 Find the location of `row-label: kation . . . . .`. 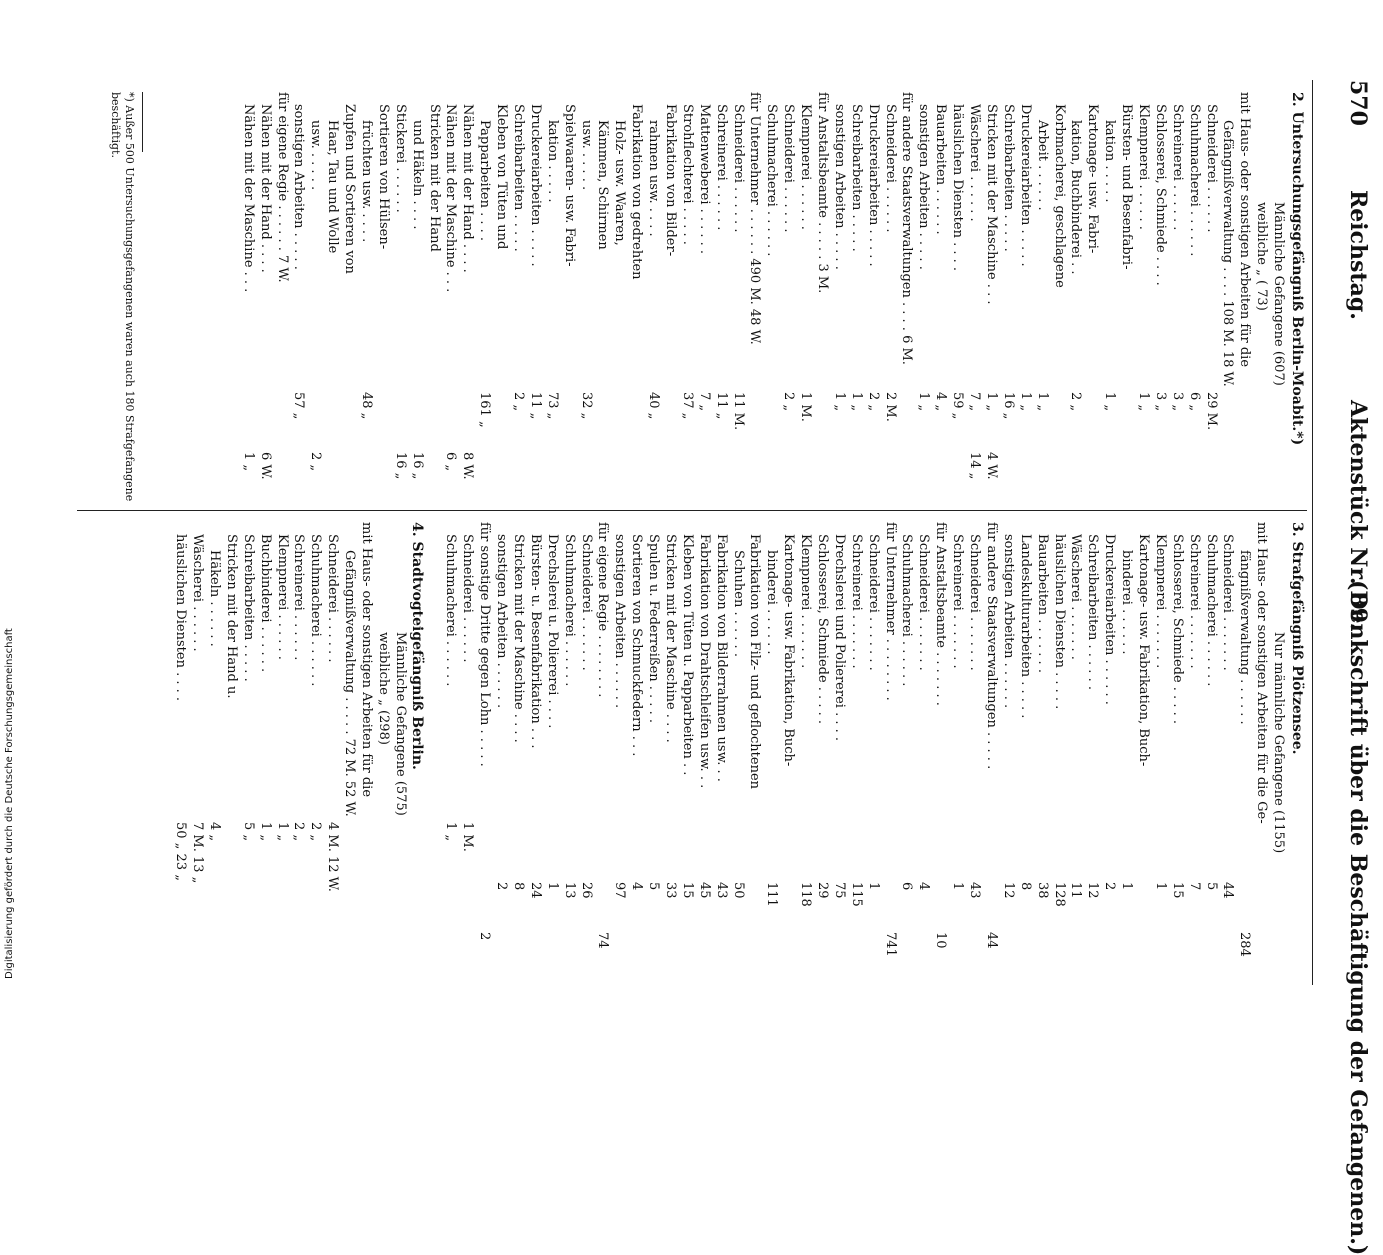

row-label: kation . . . . . is located at coordinates (1110, 161).